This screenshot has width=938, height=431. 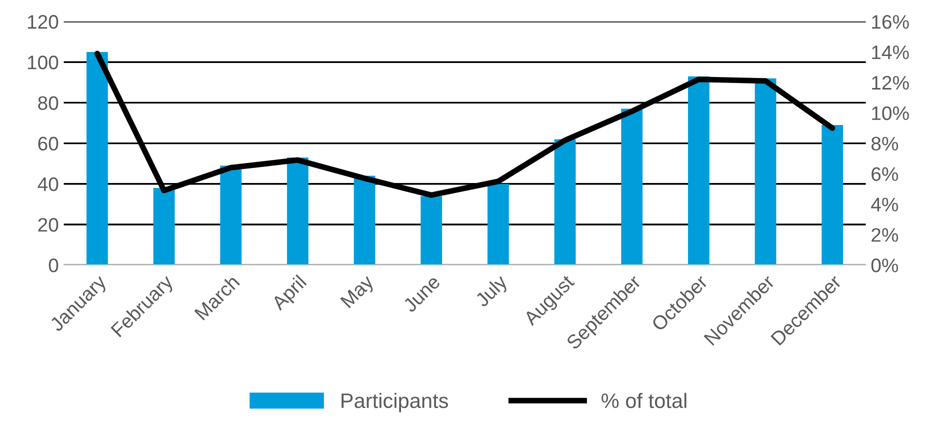 I want to click on x-tick-label: May, so click(x=359, y=293).